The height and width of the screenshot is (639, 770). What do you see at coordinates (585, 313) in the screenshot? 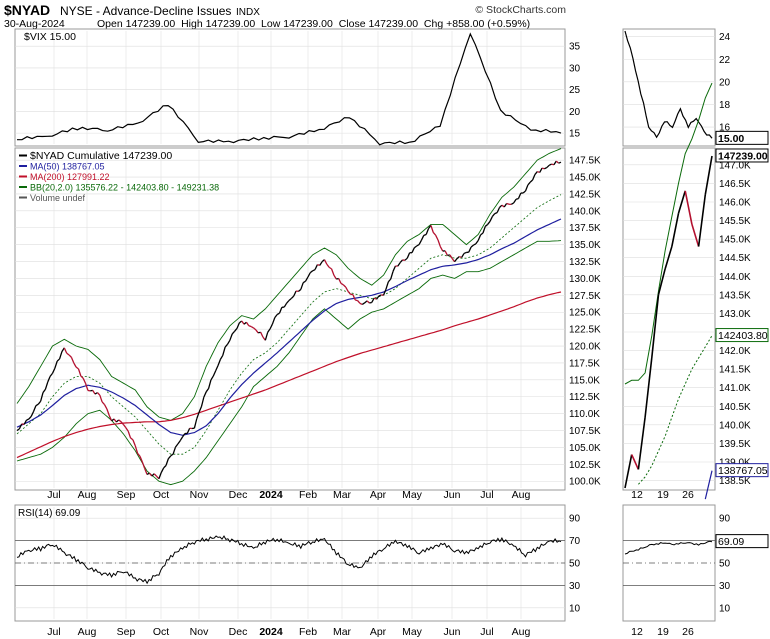
I see `price-y-tick: 125.0K` at bounding box center [585, 313].